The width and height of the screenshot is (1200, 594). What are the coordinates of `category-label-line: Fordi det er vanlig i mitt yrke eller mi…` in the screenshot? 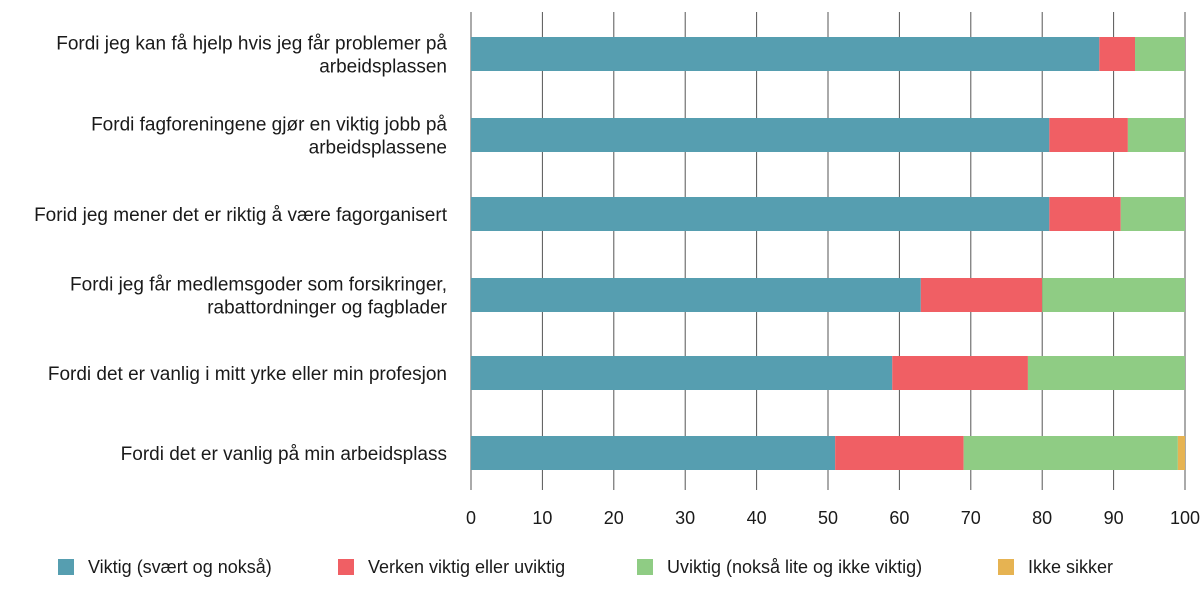 It's located at (247, 374).